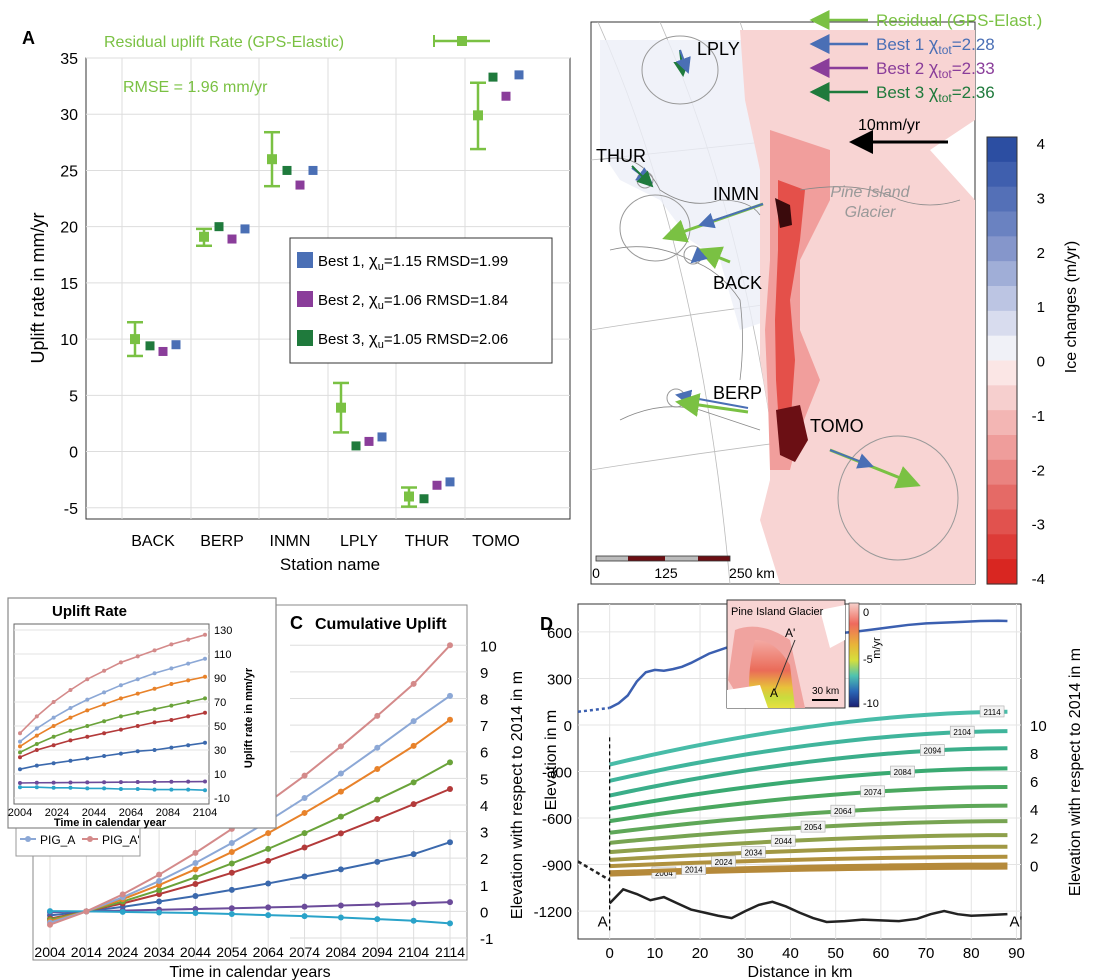  I want to click on panel-c-x-tick-label: 2044, so click(195, 952).